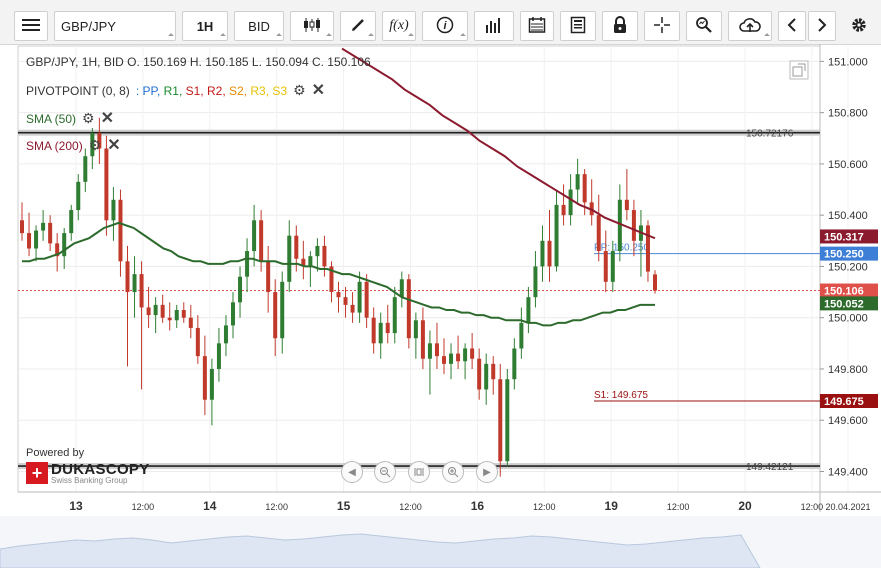 This screenshot has width=881, height=568. What do you see at coordinates (859, 26) in the screenshot?
I see `settings-button` at bounding box center [859, 26].